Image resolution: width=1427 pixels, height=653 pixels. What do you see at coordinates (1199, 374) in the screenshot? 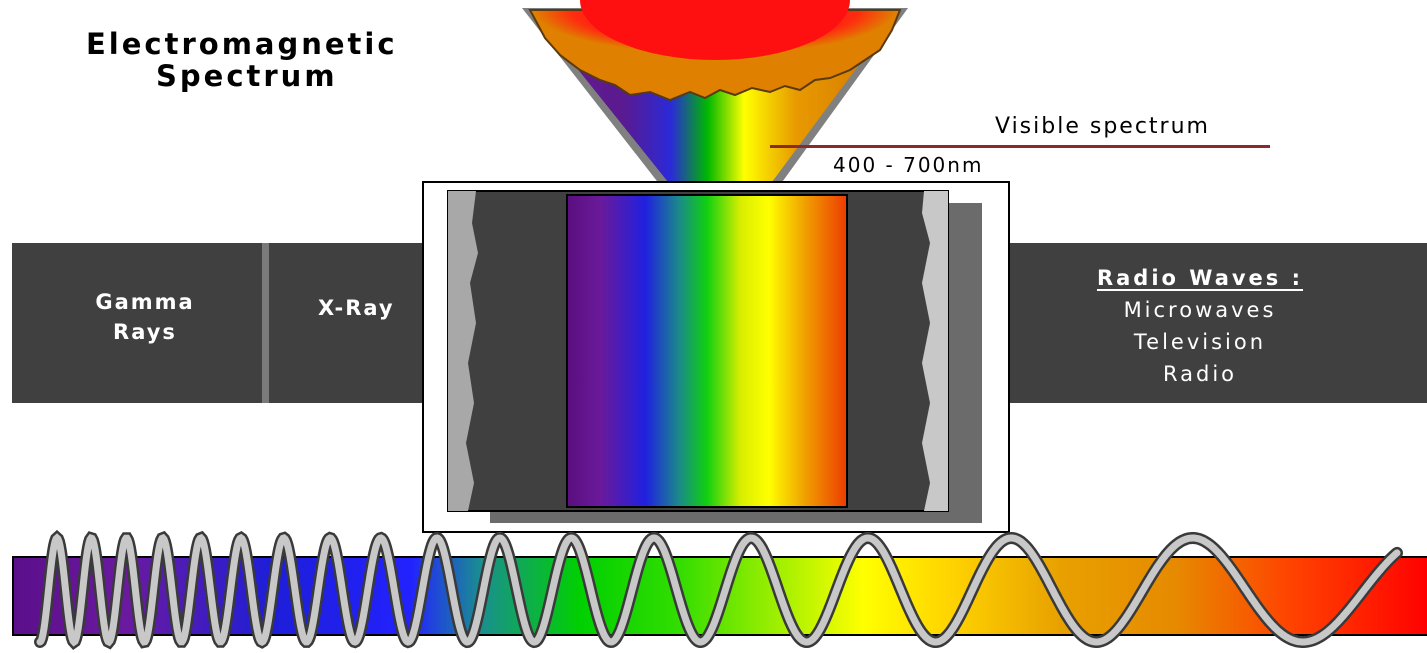
I see `radio-item-radio: Radio` at bounding box center [1199, 374].